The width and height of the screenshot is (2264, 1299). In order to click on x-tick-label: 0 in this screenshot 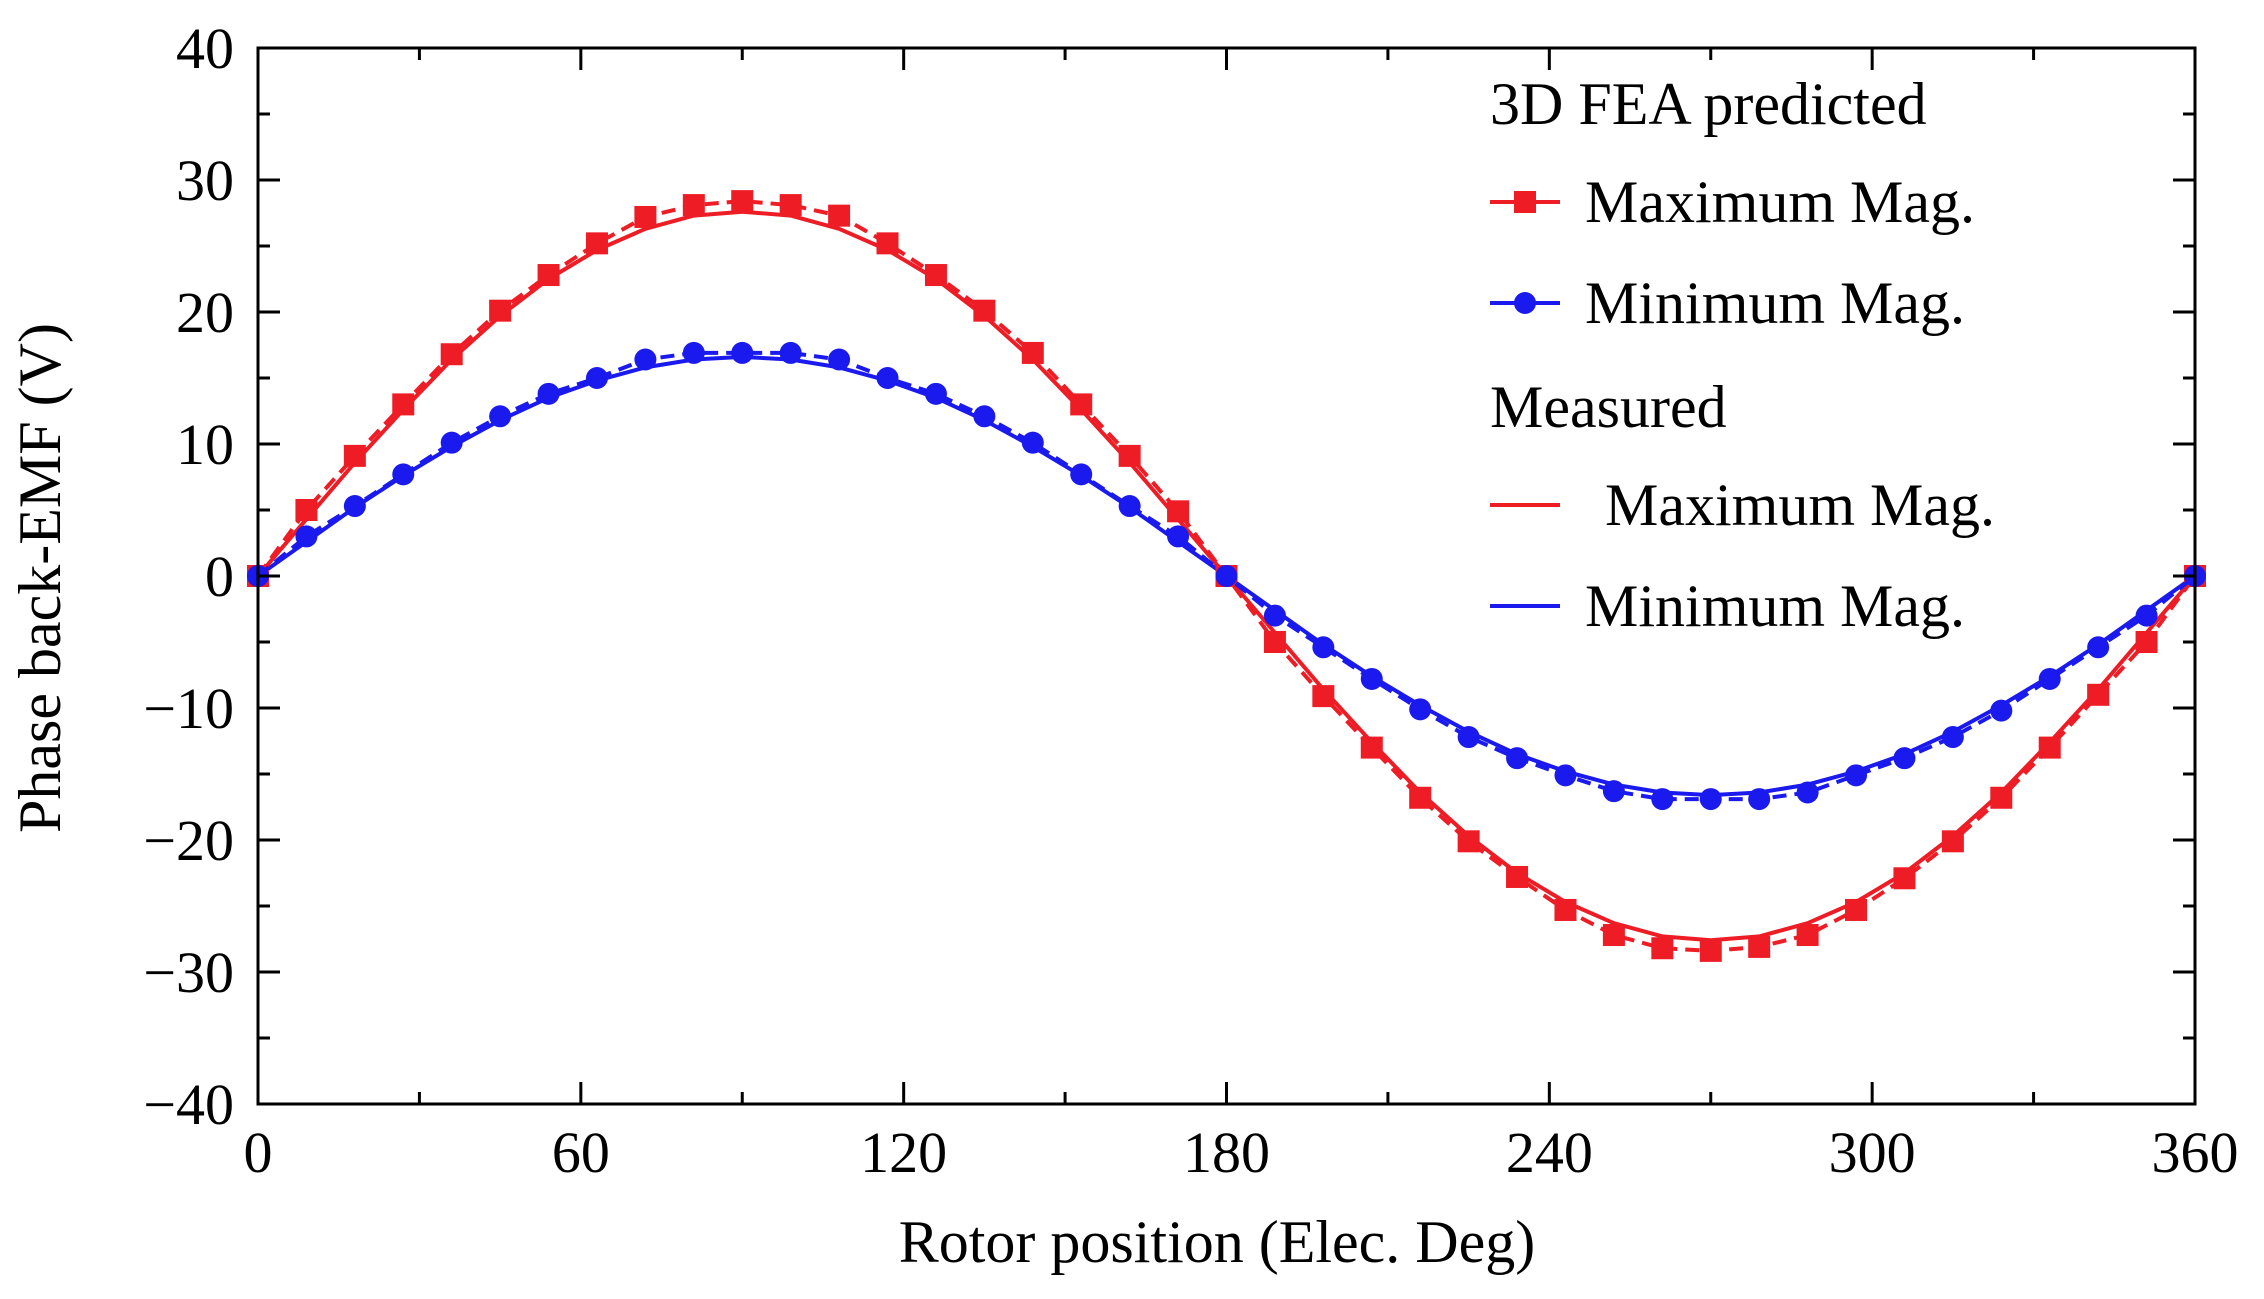, I will do `click(258, 1152)`.